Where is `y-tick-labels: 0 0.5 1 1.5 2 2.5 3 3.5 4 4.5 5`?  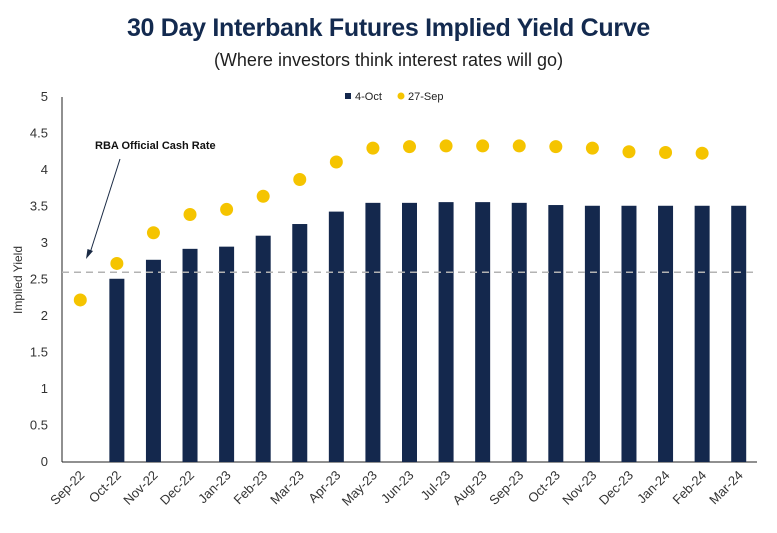 y-tick-labels: 0 0.5 1 1.5 2 2.5 3 3.5 4 4.5 5 is located at coordinates (39, 279).